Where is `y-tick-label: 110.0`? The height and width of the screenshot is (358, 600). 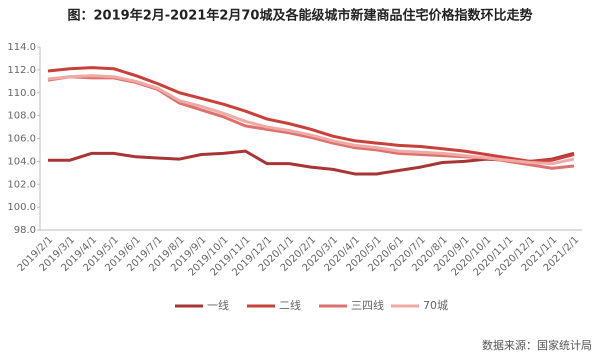
y-tick-label: 110.0 is located at coordinates (21, 93).